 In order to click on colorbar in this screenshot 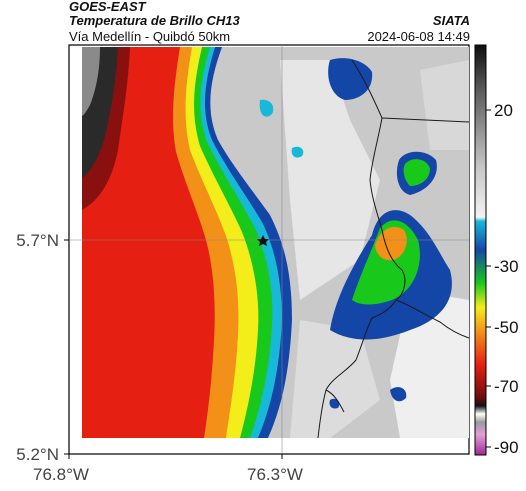, I will do `click(480, 250)`.